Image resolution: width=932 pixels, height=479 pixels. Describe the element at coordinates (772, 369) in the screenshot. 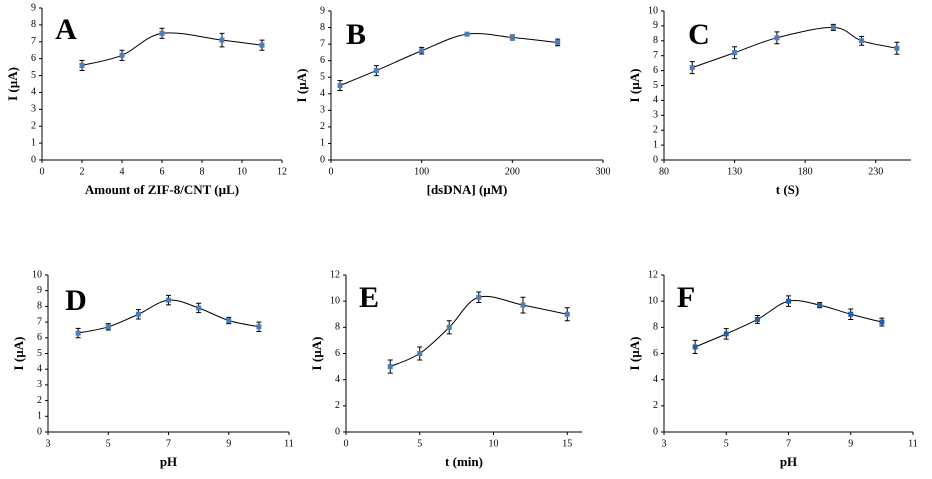

I see `panel: 0 2 4 6 8 10 12 3 5 7 9 11 pH I (µA) F` at that location.